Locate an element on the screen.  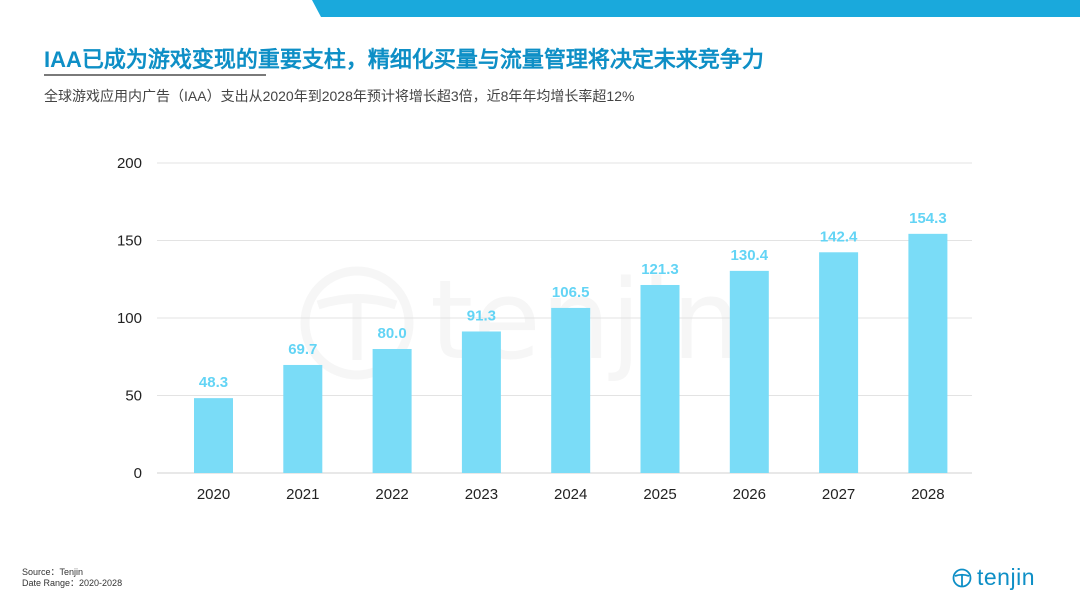
x-tick-label: 2021 is located at coordinates (302, 494).